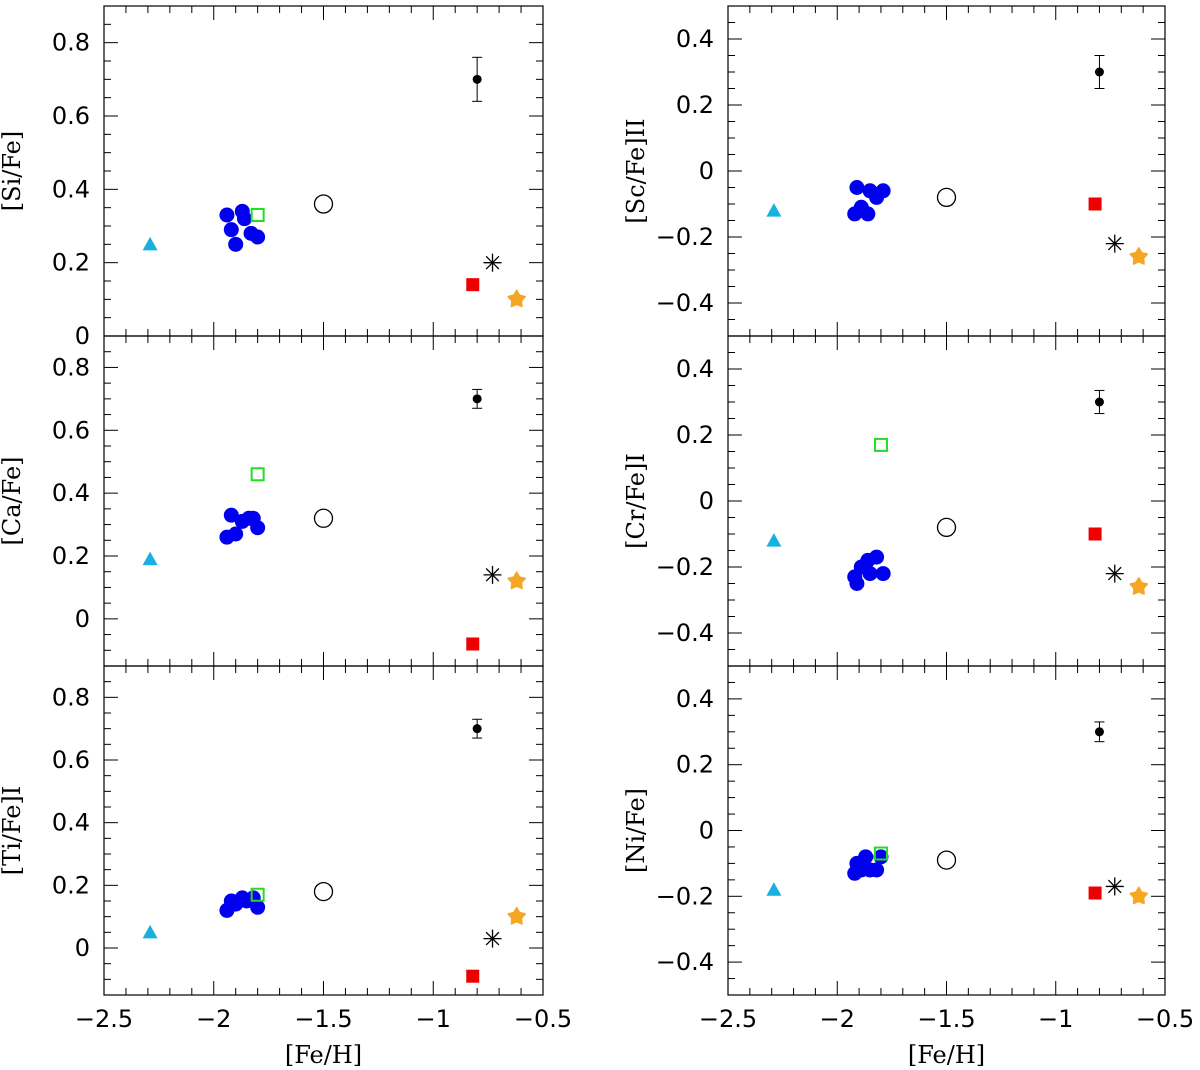 Image resolution: width=1200 pixels, height=1070 pixels. Describe the element at coordinates (636, 501) in the screenshot. I see `y-axis-label: [Cr/Fe]I` at that location.